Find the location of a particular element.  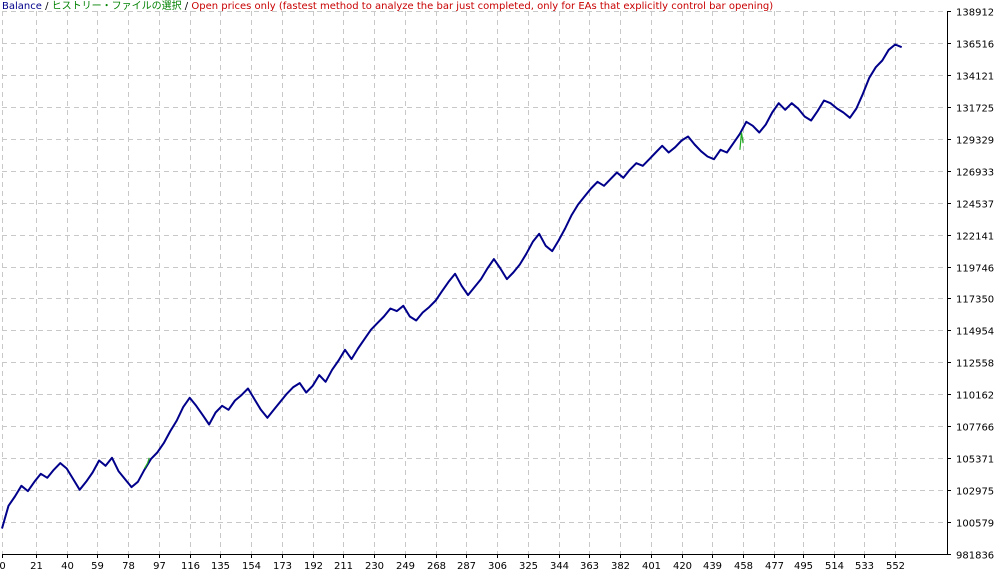

x-tick-label: 0 is located at coordinates (3, 566).